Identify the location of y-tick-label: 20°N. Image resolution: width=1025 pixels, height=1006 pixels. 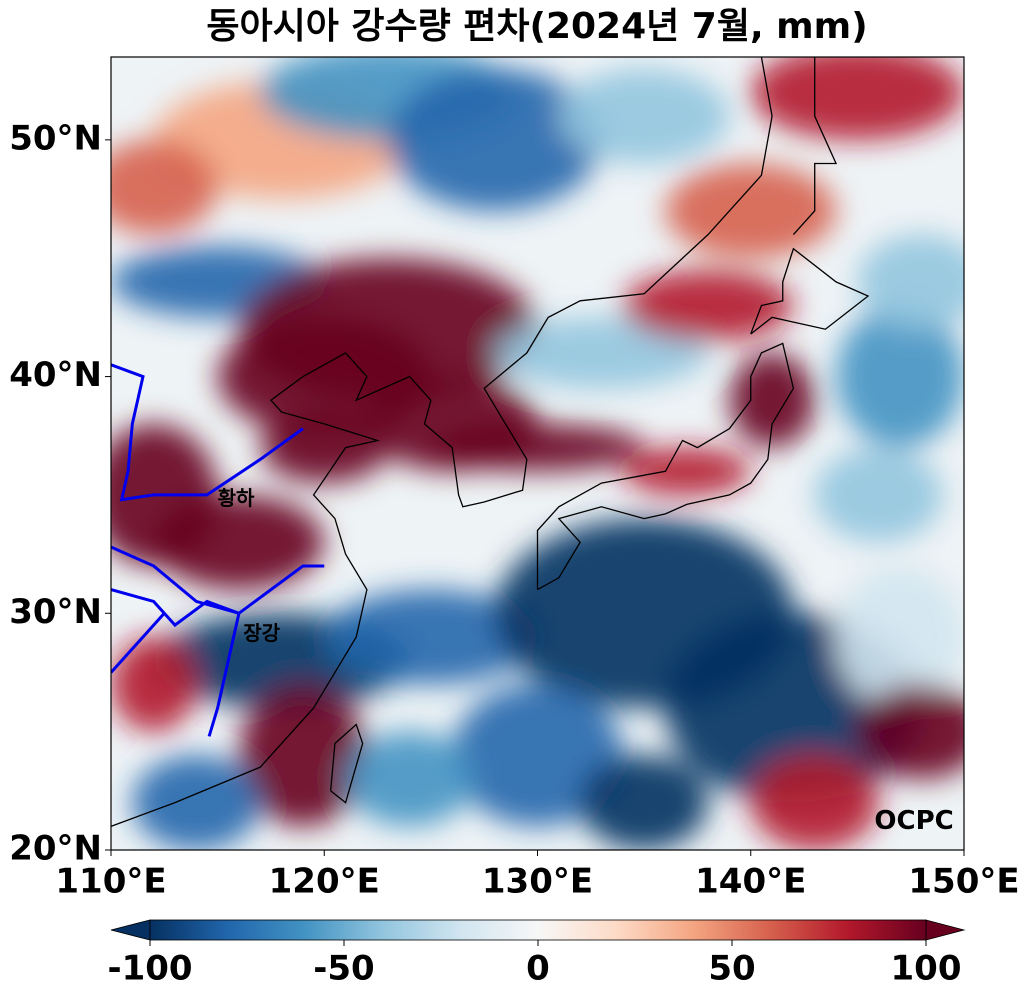
(55, 849).